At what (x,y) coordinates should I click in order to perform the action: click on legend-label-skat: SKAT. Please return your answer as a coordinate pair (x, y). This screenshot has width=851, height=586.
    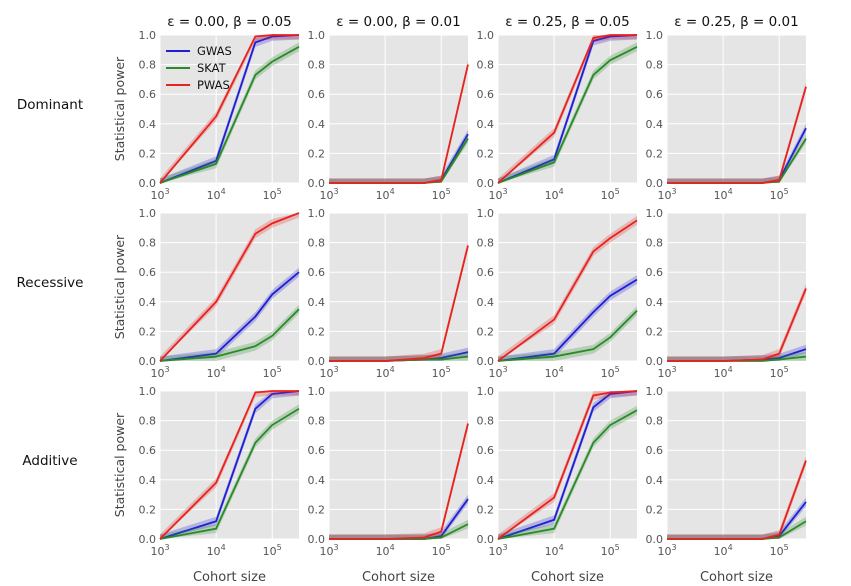
    Looking at the image, I should click on (212, 68).